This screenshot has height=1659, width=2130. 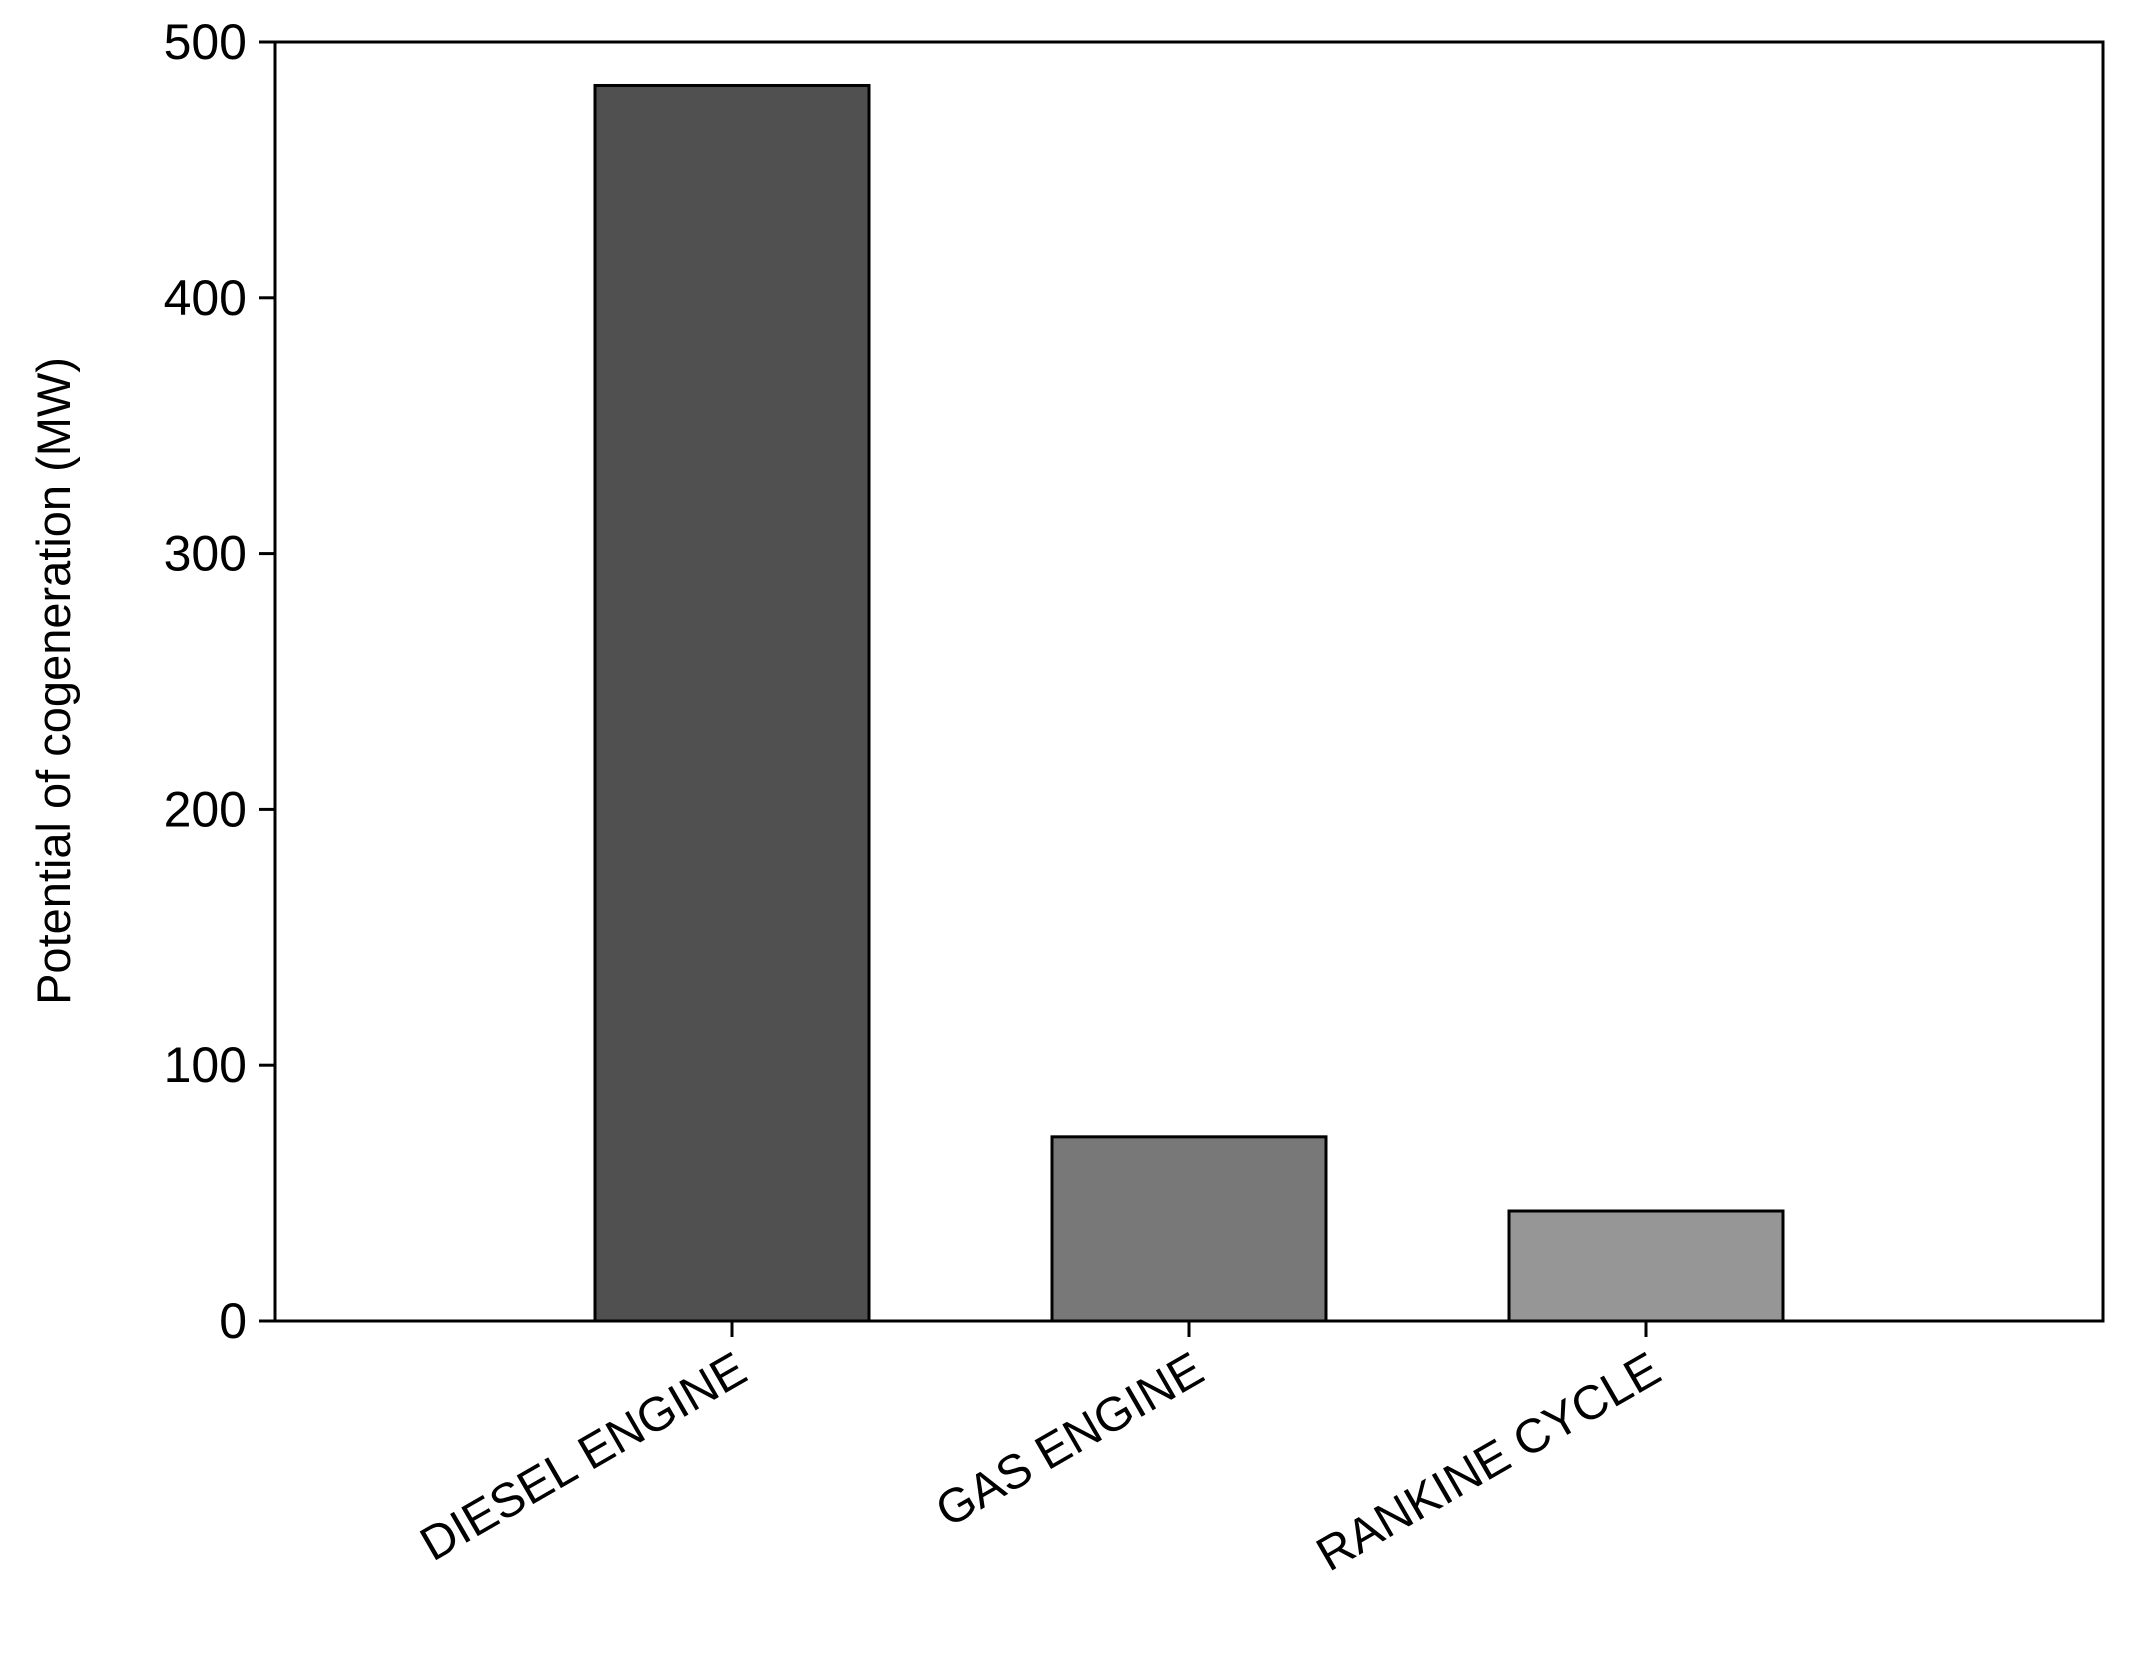 I want to click on bar-rankine-cycle, so click(x=1646, y=1266).